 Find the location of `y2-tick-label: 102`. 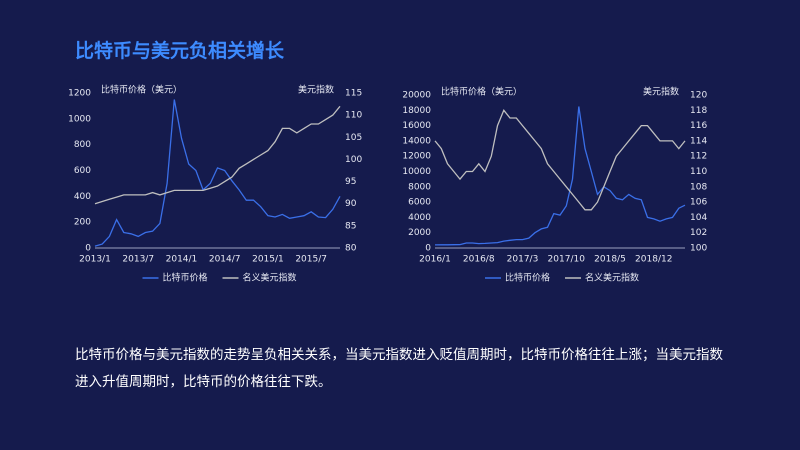

y2-tick-label: 102 is located at coordinates (698, 233).